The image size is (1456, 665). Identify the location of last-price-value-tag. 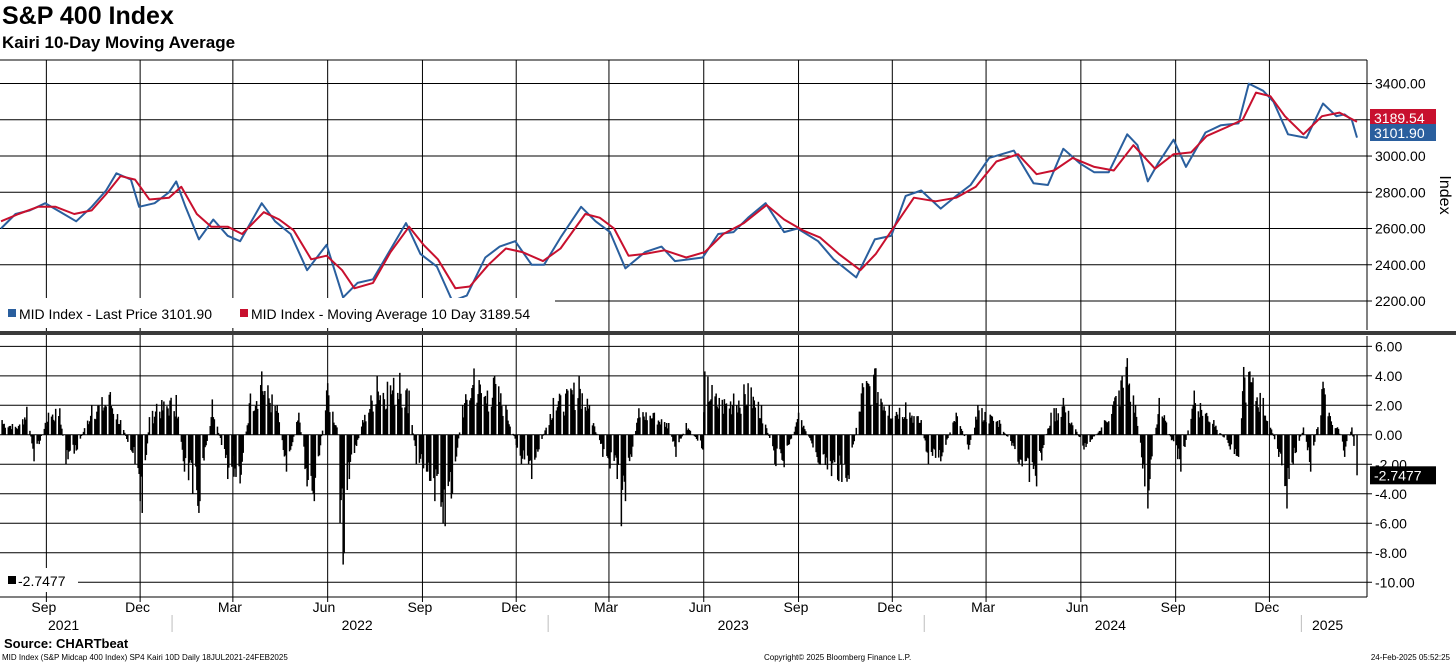
(1403, 132).